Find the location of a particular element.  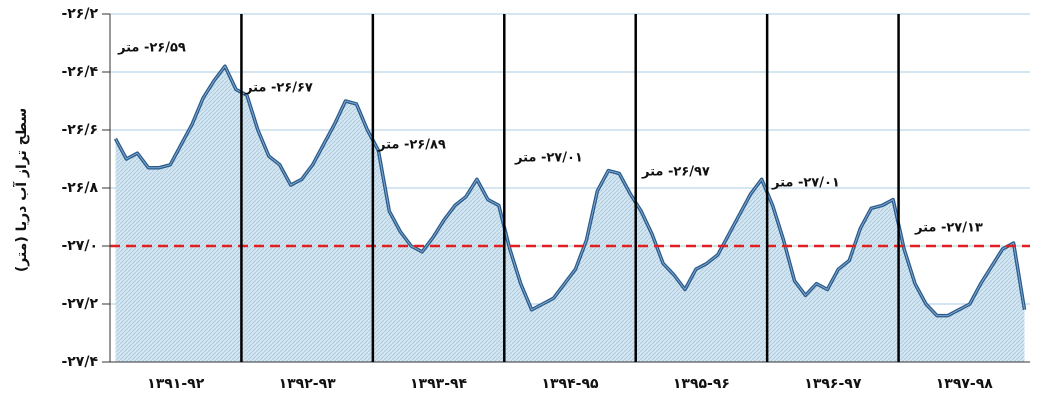

y-tick-label: -۲۶/۴ is located at coordinates (79, 72).